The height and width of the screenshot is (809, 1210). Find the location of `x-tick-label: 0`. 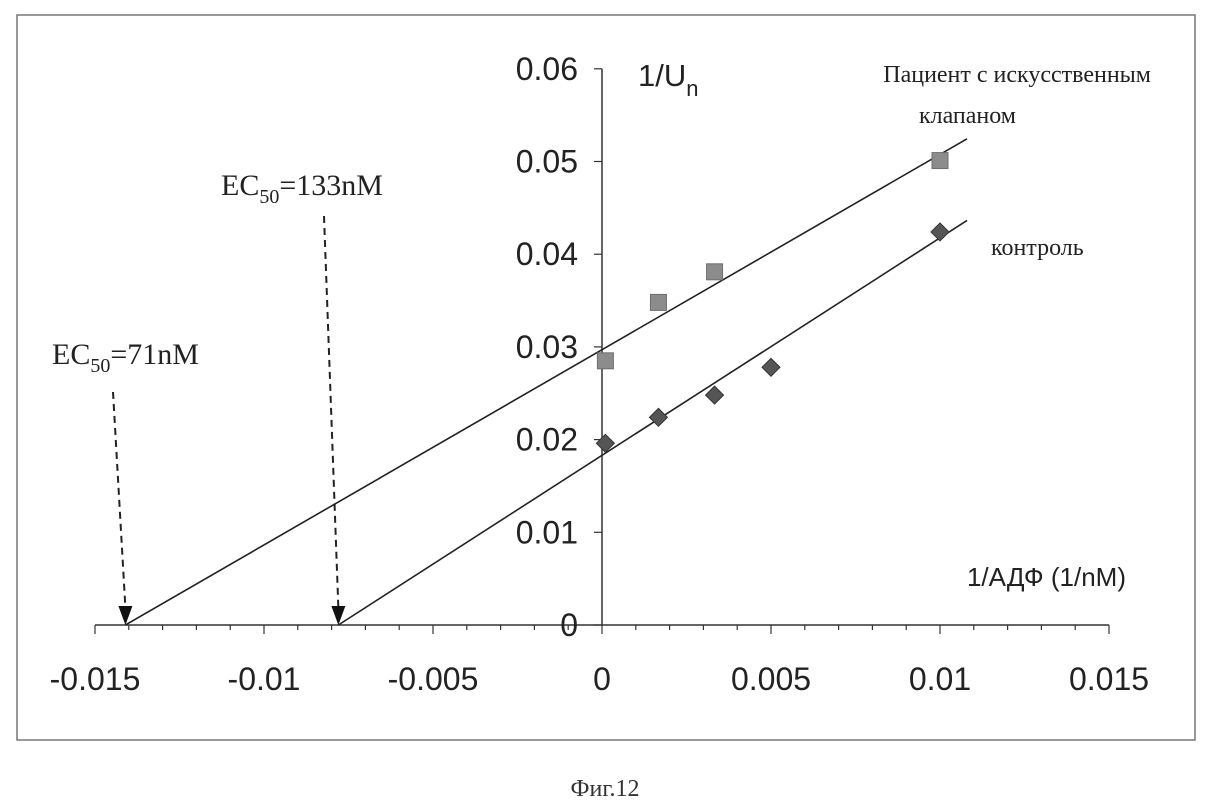

x-tick-label: 0 is located at coordinates (602, 679).